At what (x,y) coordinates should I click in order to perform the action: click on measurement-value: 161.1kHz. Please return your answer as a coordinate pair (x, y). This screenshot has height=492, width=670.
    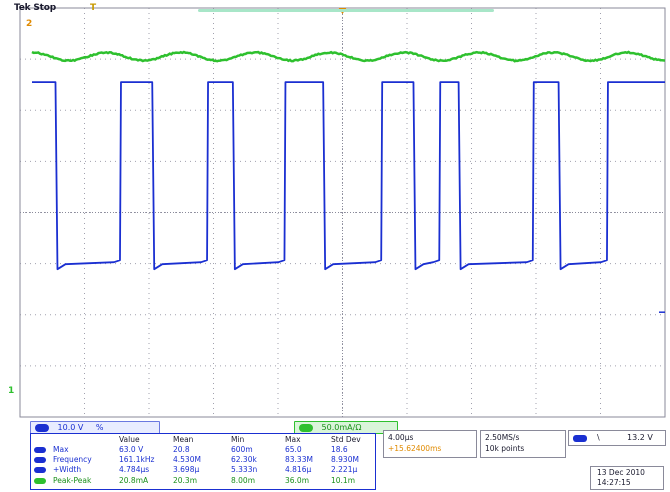
    Looking at the image, I should click on (136, 460).